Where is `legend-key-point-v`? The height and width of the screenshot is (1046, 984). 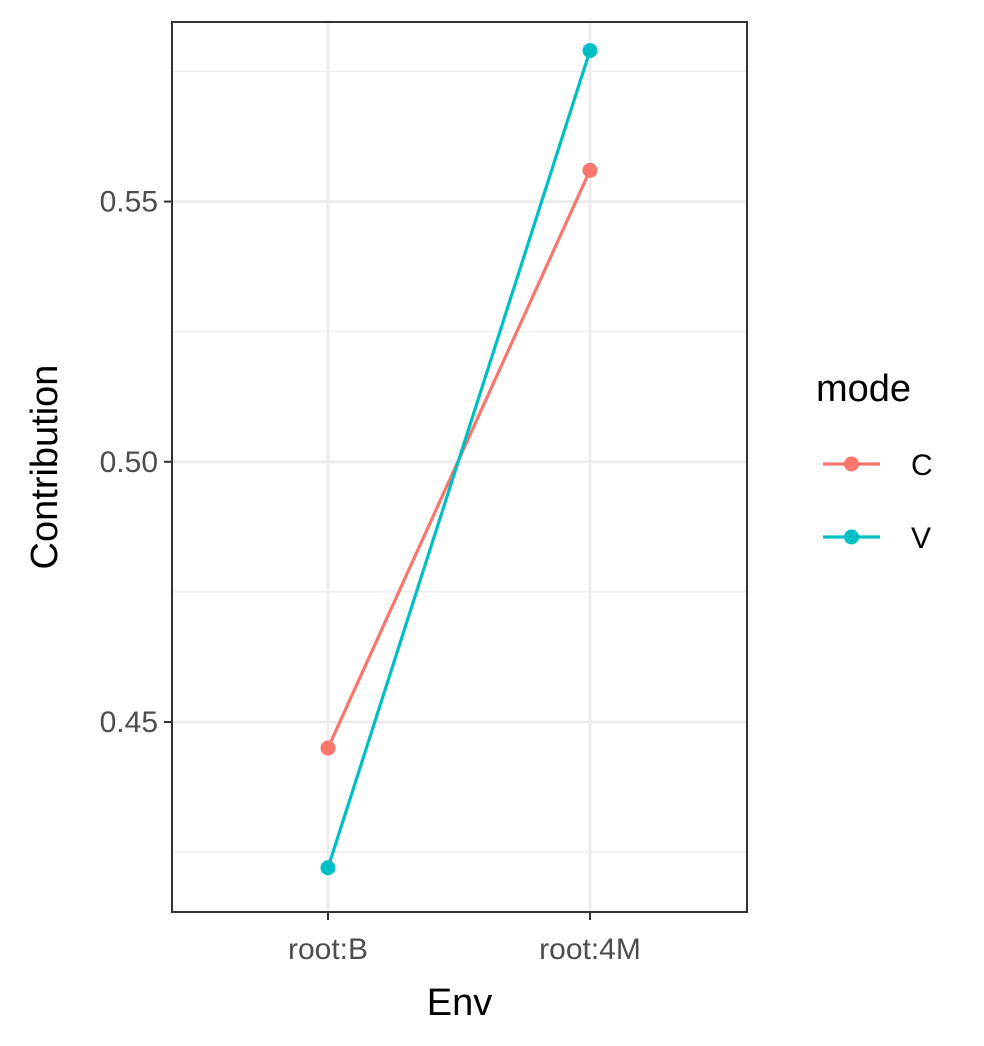
legend-key-point-v is located at coordinates (851, 537).